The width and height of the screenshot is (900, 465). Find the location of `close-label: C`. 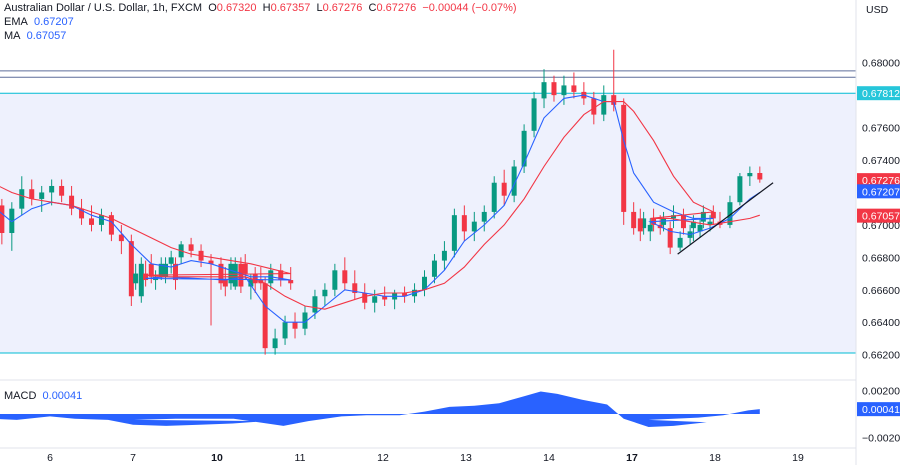

close-label: C is located at coordinates (372, 8).